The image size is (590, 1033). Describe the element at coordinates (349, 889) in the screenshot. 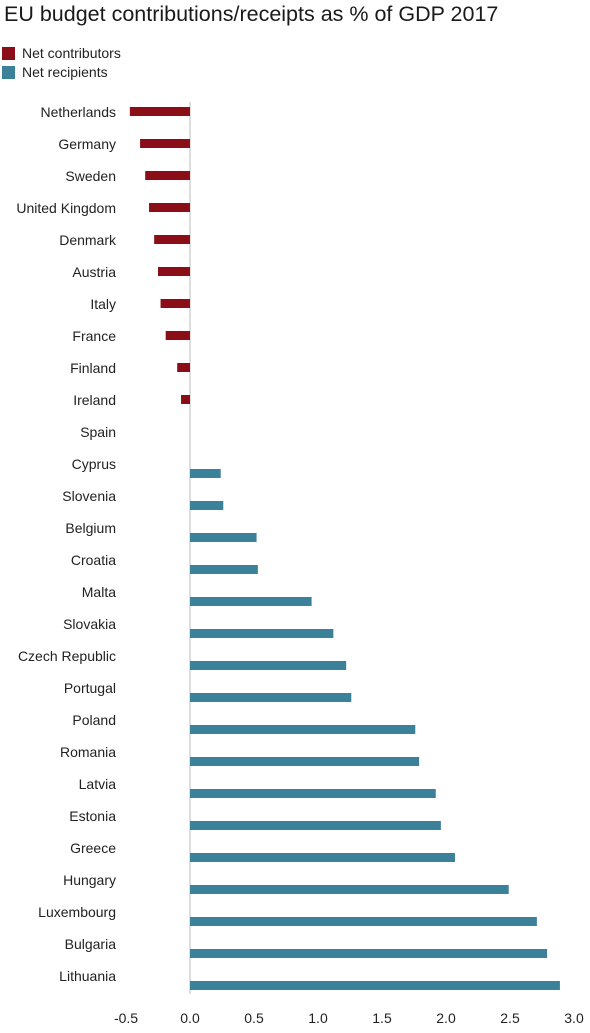

I see `bar-hungary` at that location.